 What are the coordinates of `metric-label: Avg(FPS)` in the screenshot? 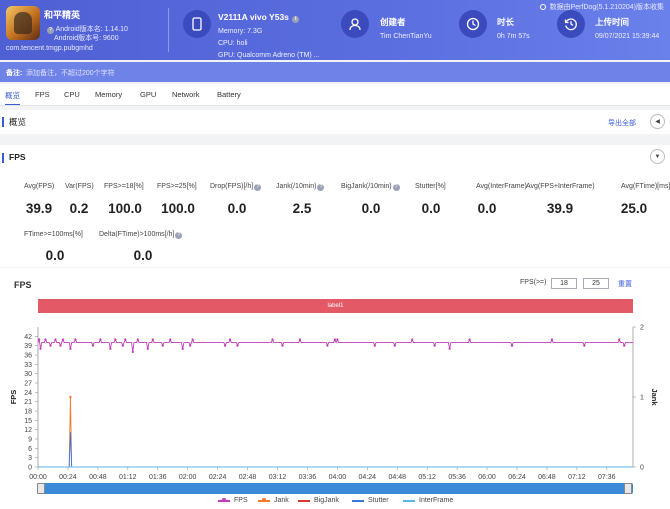 It's located at (39, 186).